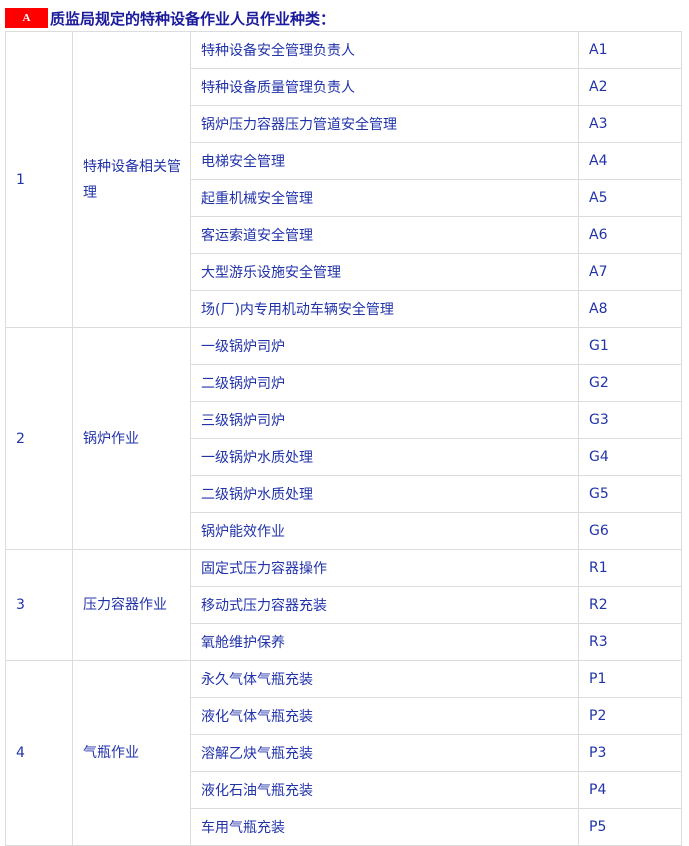 The height and width of the screenshot is (846, 689). Describe the element at coordinates (630, 87) in the screenshot. I see `item-code: A2` at that location.